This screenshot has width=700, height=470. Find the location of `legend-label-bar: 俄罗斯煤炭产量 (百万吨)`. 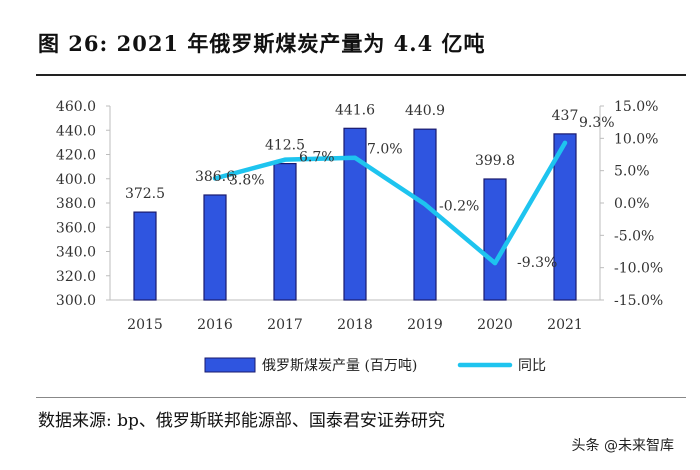

legend-label-bar: 俄罗斯煤炭产量 (百万吨) is located at coordinates (339, 366).